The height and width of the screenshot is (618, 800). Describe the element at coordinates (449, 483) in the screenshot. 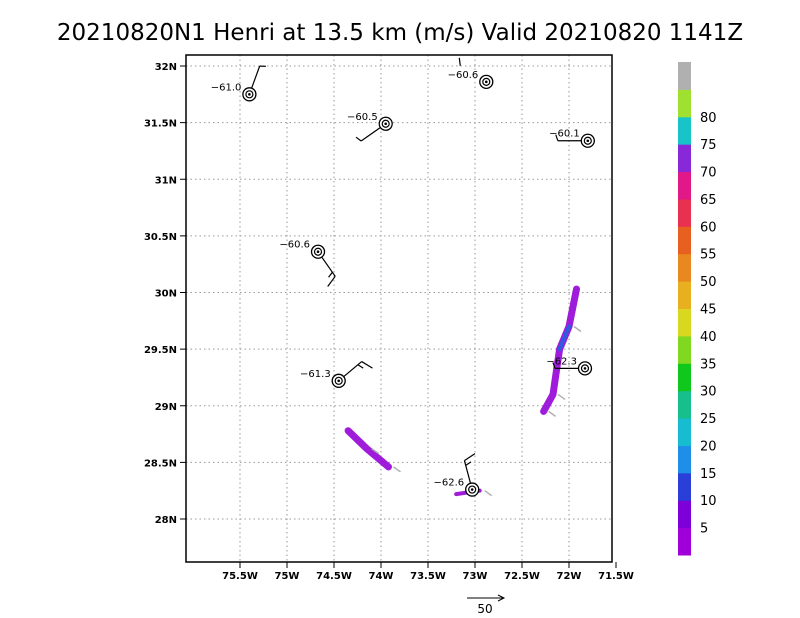

I see `storm-center-label: −62.6` at that location.